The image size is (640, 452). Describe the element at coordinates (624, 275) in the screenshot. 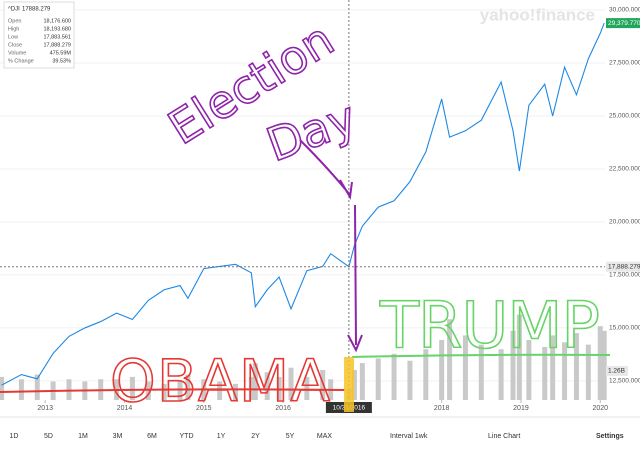

I see `y-tick-label: 17,500.000` at that location.